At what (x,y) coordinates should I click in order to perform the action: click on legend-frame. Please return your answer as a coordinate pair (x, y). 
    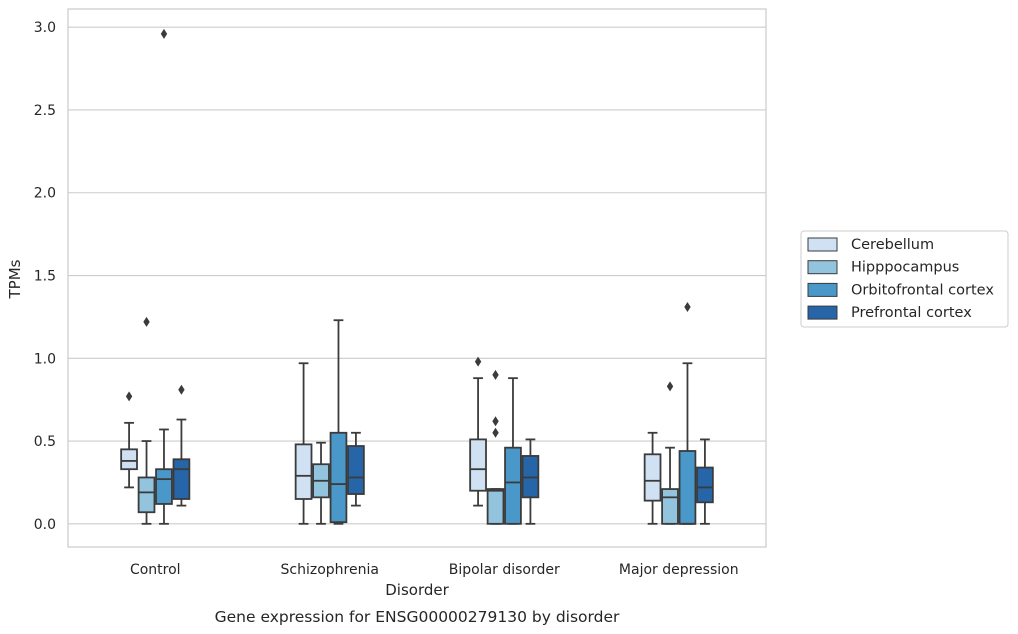
    Looking at the image, I should click on (904, 279).